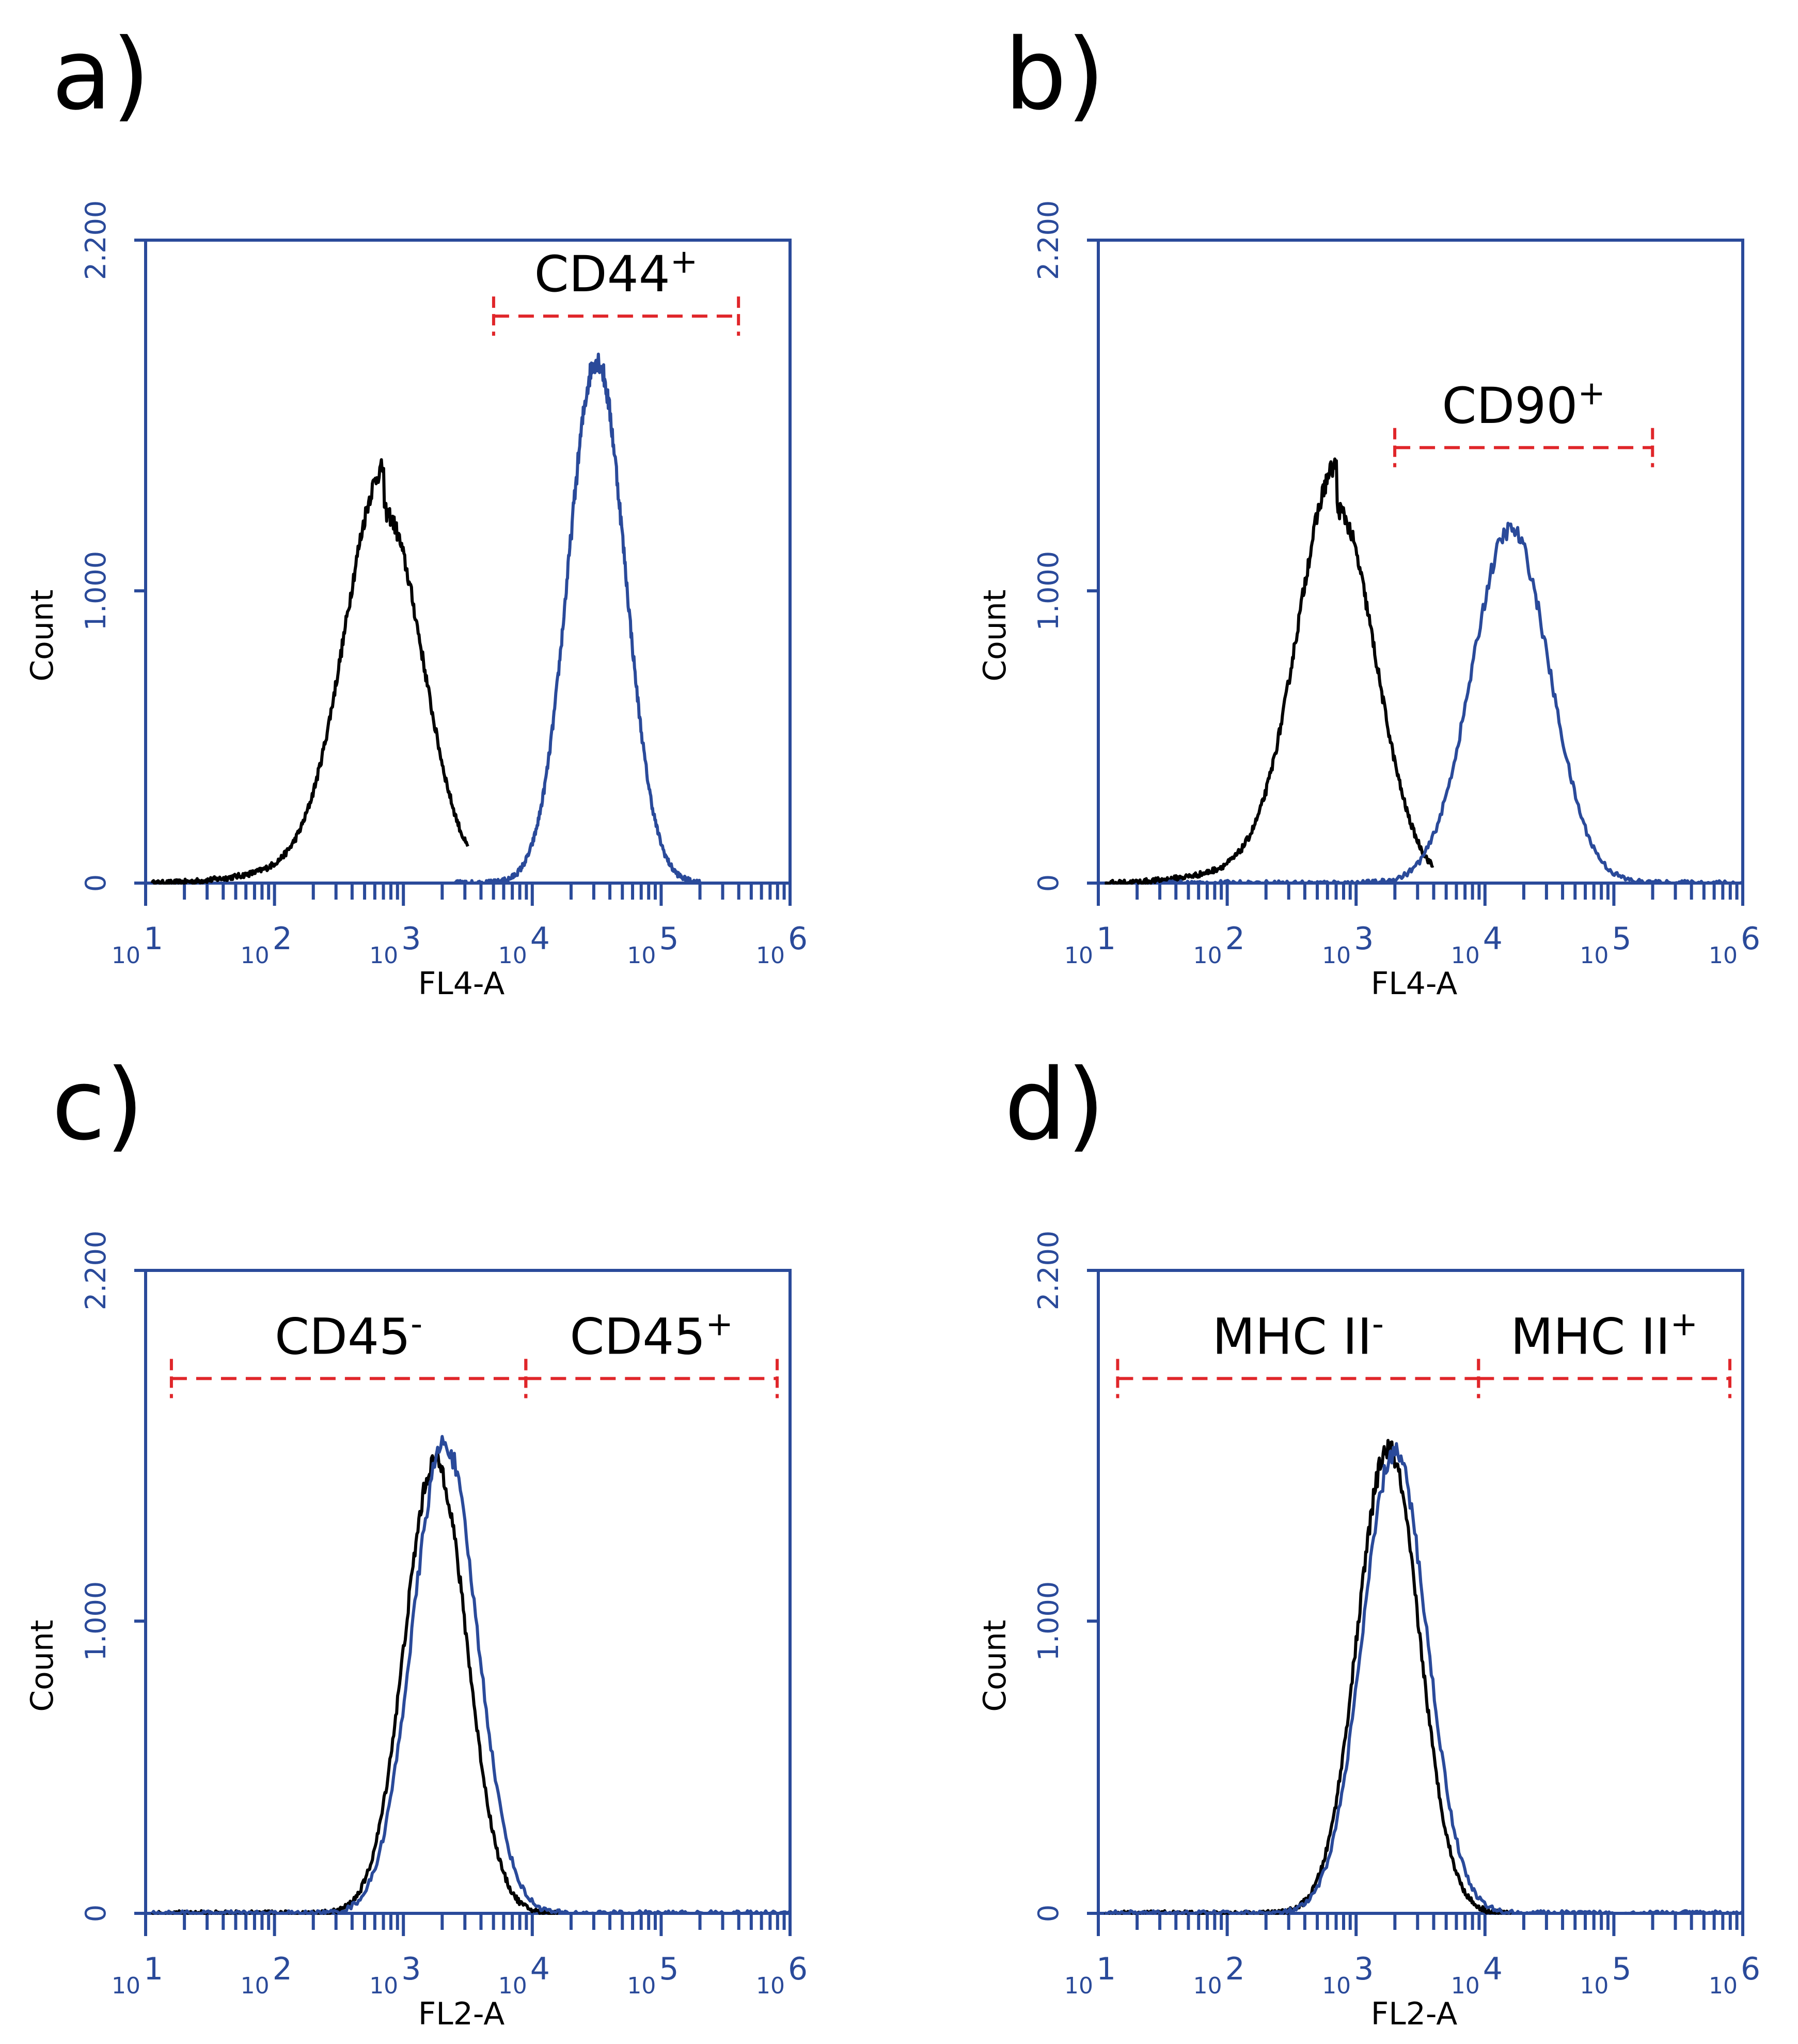 Image resolution: width=1798 pixels, height=2044 pixels. Describe the element at coordinates (1054, 1105) in the screenshot. I see `panel-label: d)` at that location.